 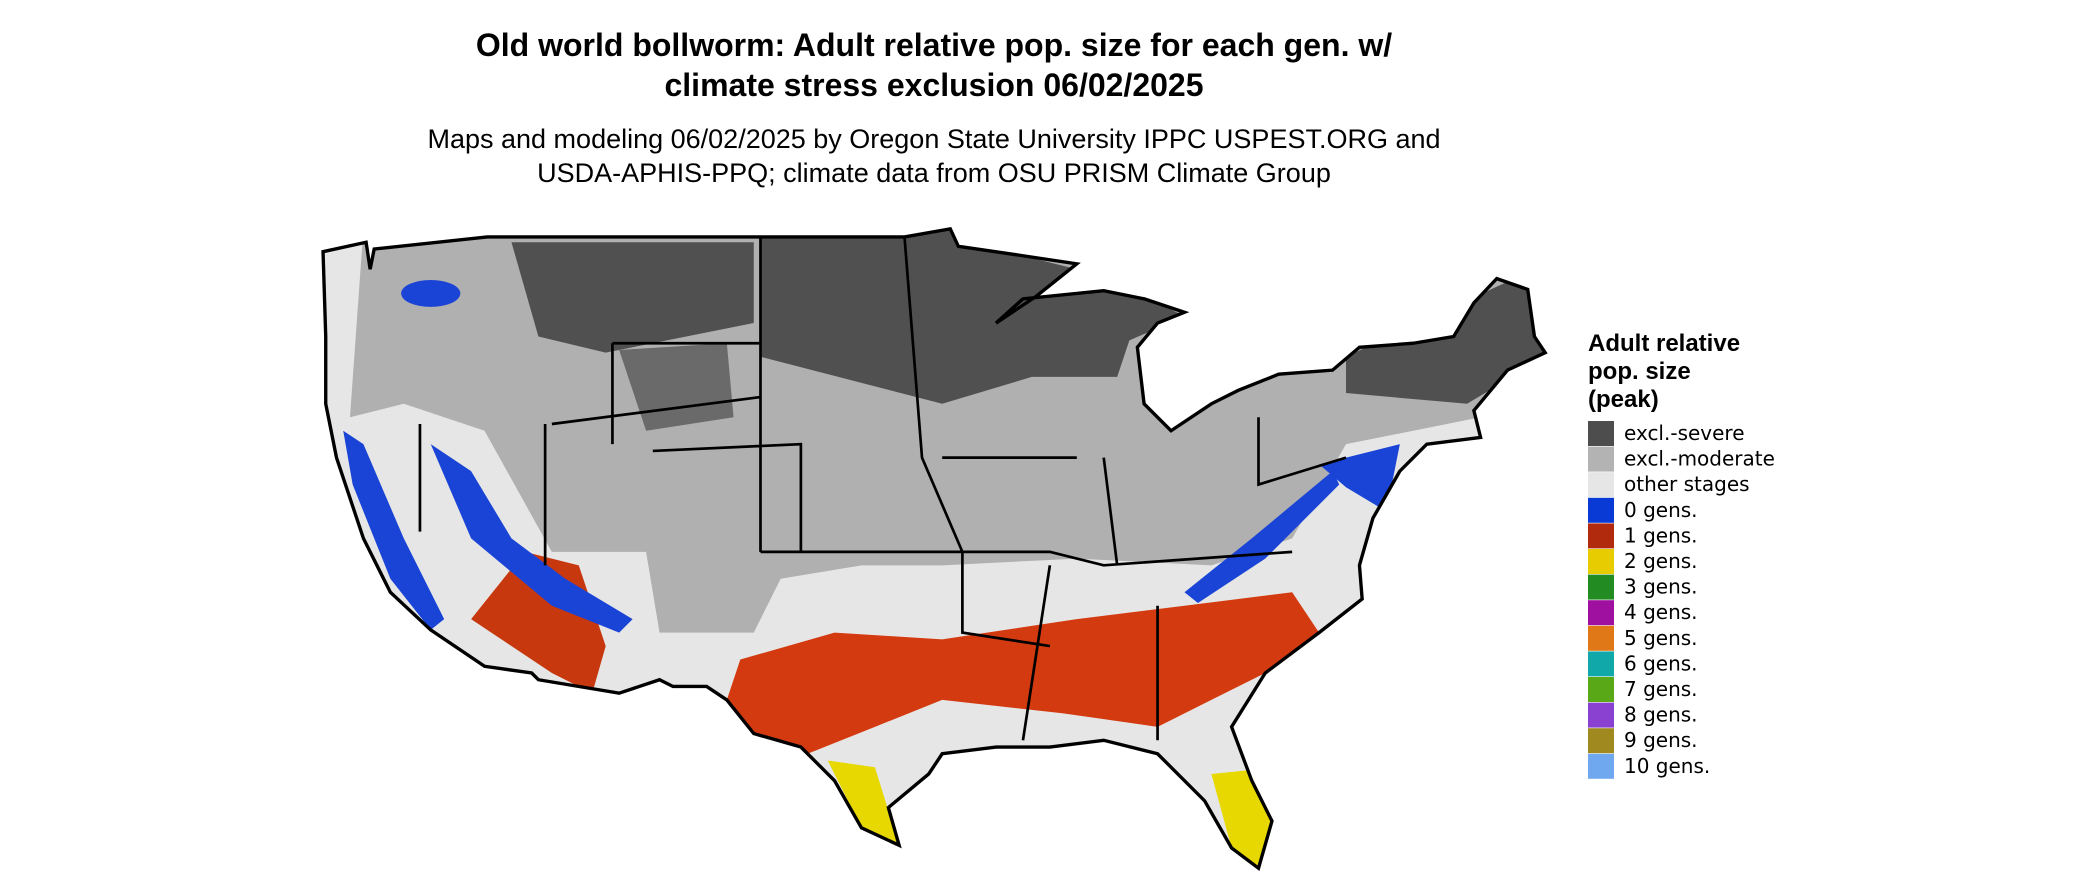 What do you see at coordinates (863, 803) in the screenshot?
I see `region-2gen` at bounding box center [863, 803].